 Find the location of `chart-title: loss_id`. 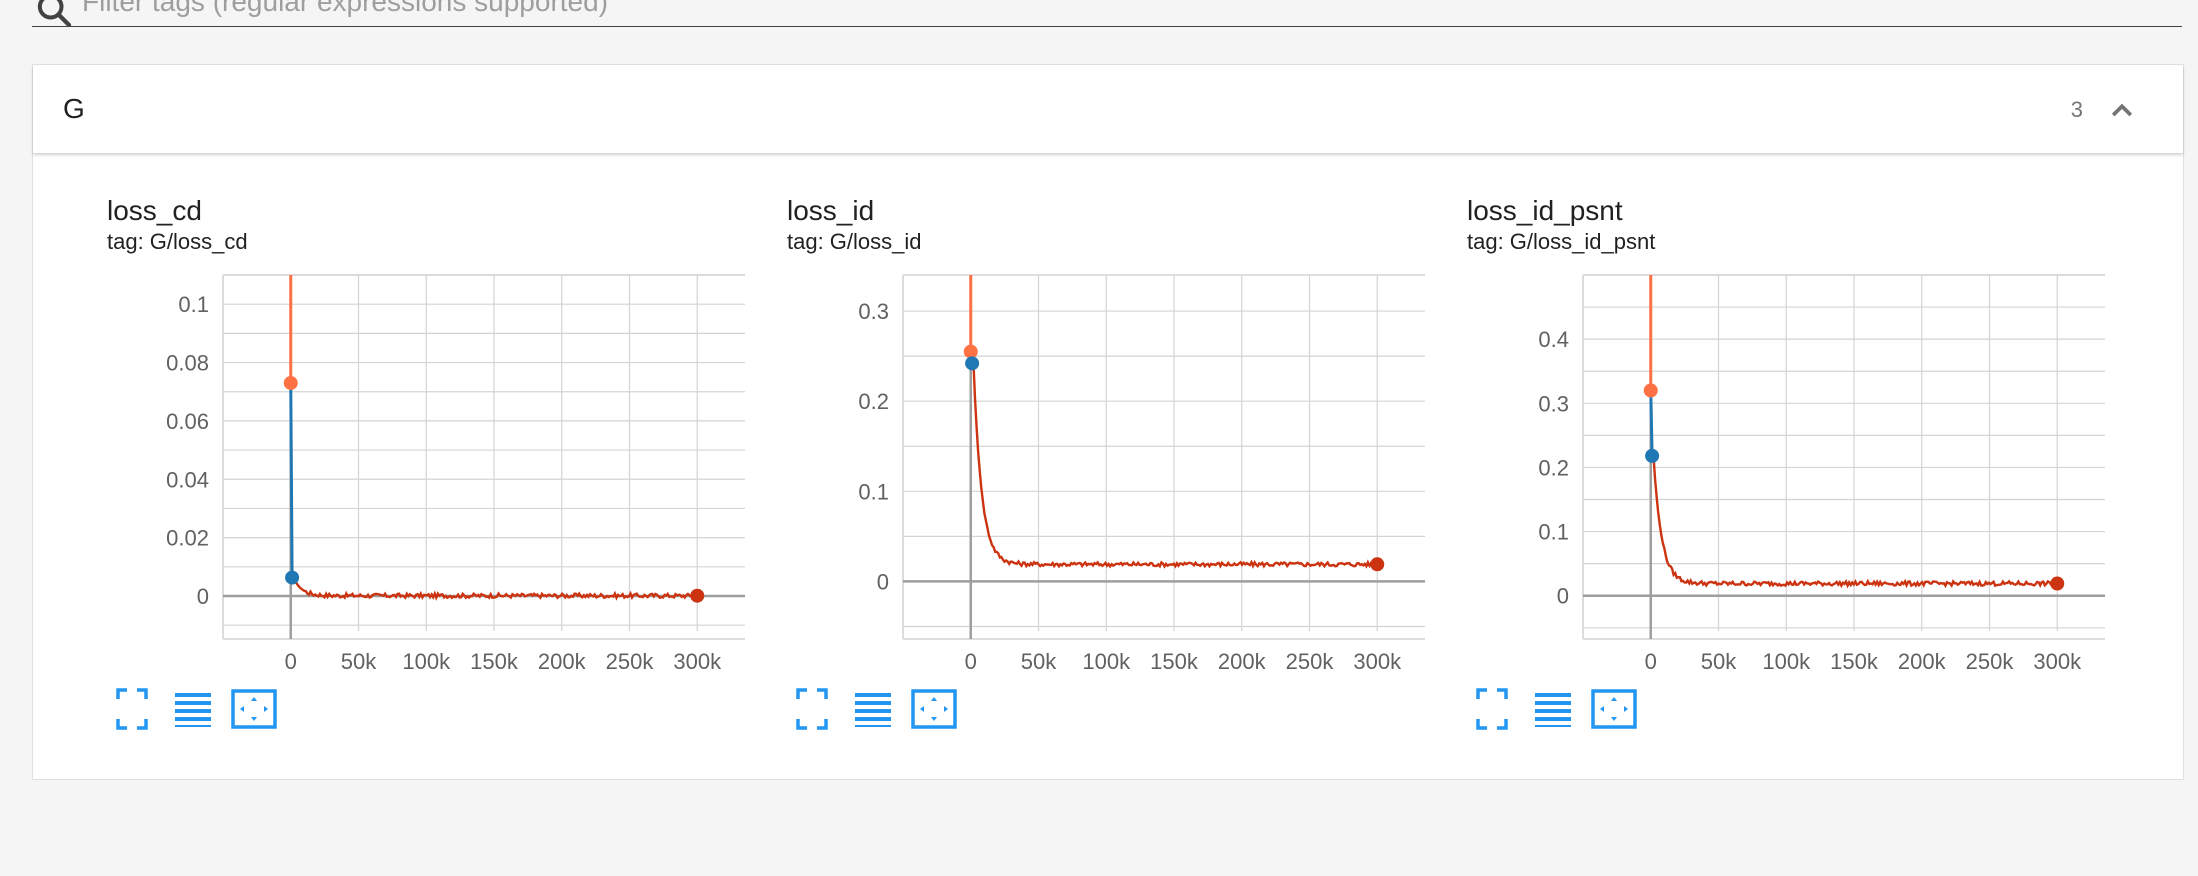

chart-title: loss_id is located at coordinates (831, 210).